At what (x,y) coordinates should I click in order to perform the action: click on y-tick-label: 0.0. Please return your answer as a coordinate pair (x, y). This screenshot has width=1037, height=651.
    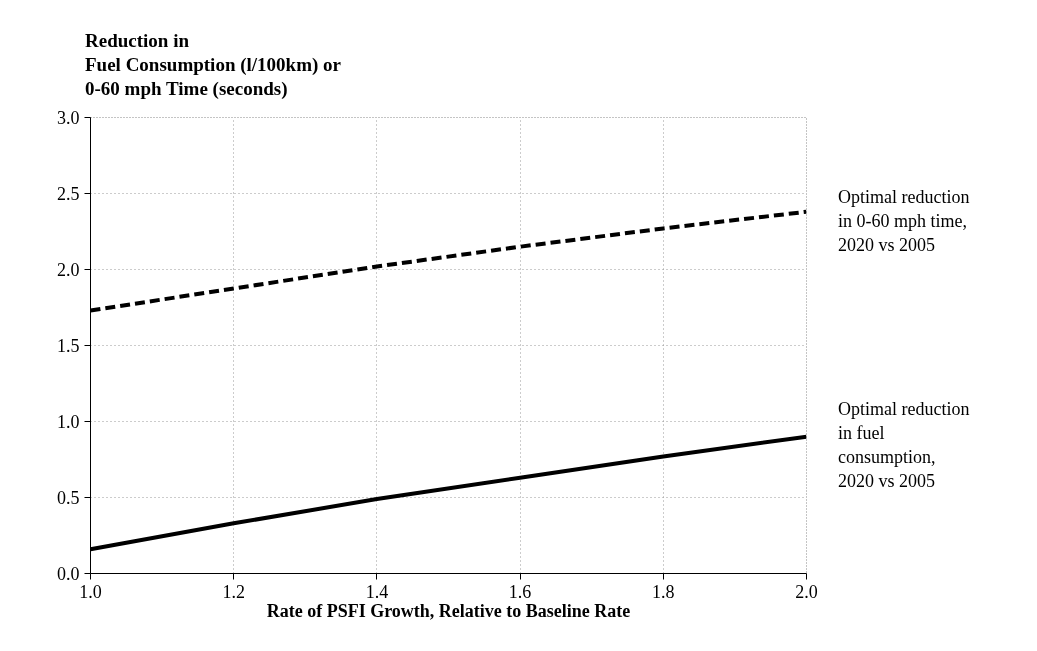
    Looking at the image, I should click on (68, 574).